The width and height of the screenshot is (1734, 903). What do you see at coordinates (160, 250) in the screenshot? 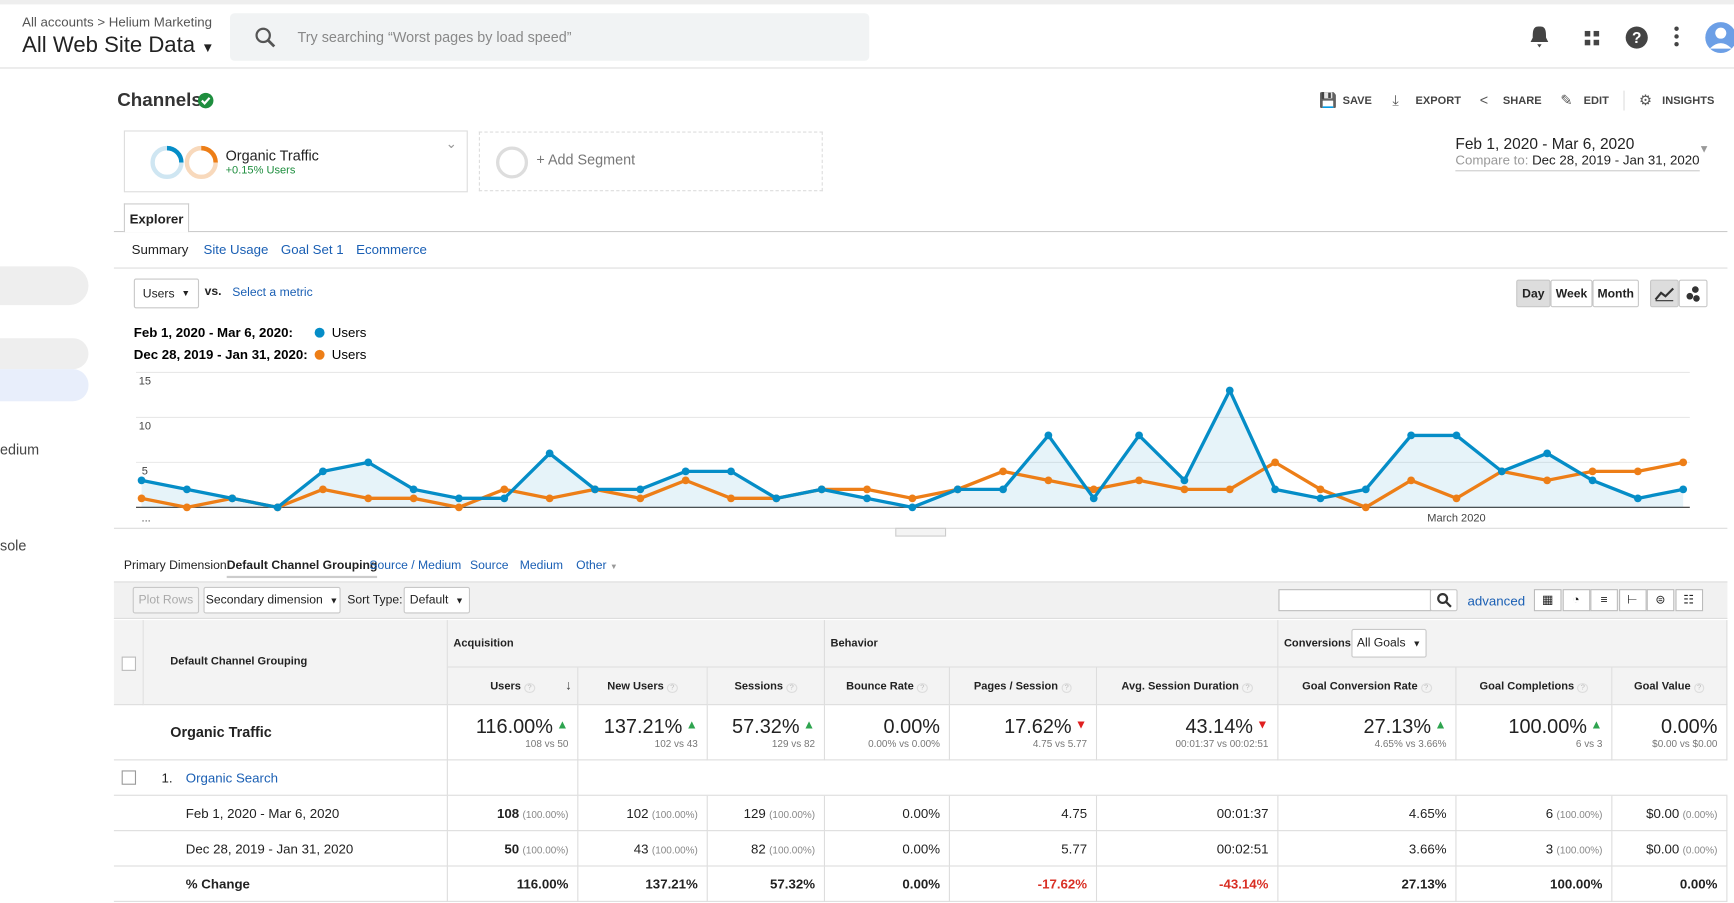
I see `subtab: Summary` at bounding box center [160, 250].